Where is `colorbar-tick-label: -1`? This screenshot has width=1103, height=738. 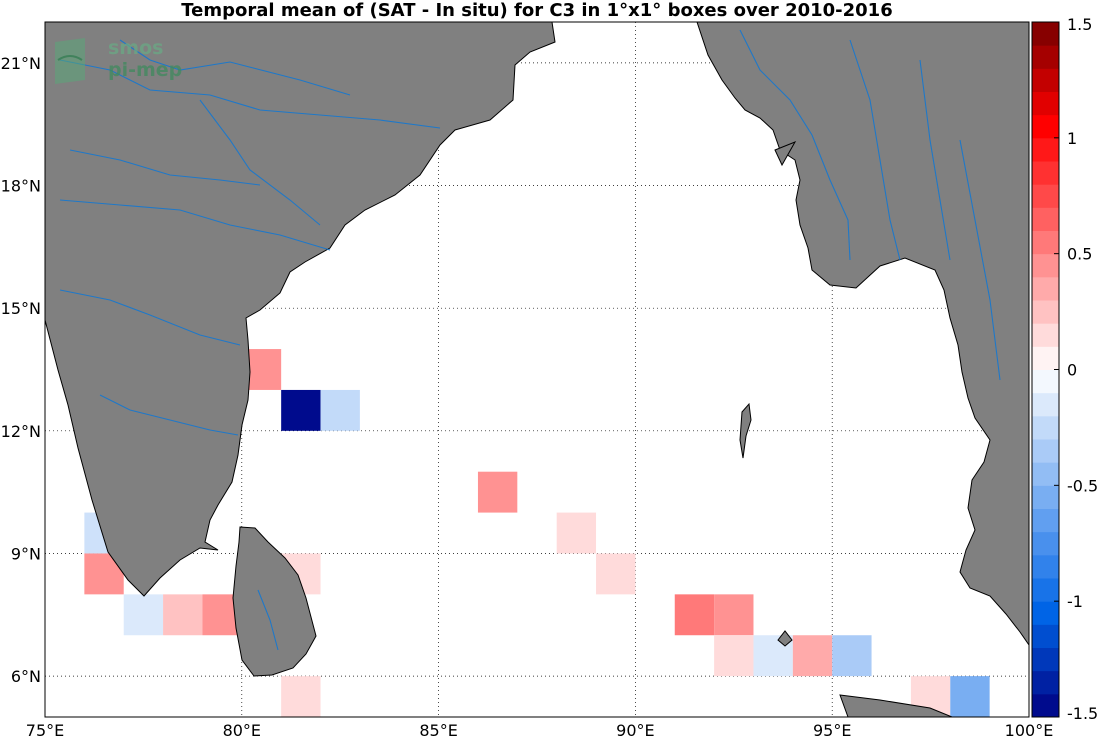
colorbar-tick-label: -1 is located at coordinates (1075, 601).